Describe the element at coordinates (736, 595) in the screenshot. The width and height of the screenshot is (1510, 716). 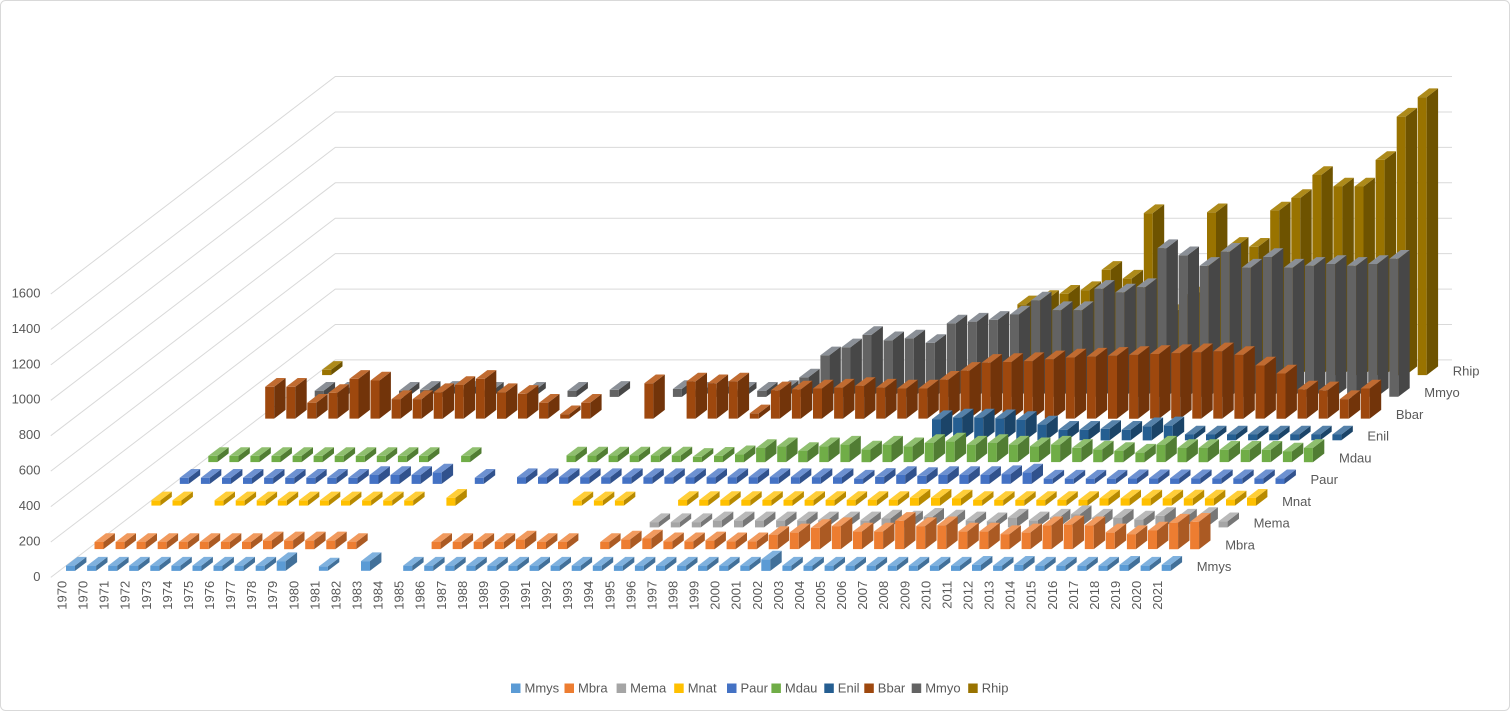
I see `svg-text: 2001` at that location.